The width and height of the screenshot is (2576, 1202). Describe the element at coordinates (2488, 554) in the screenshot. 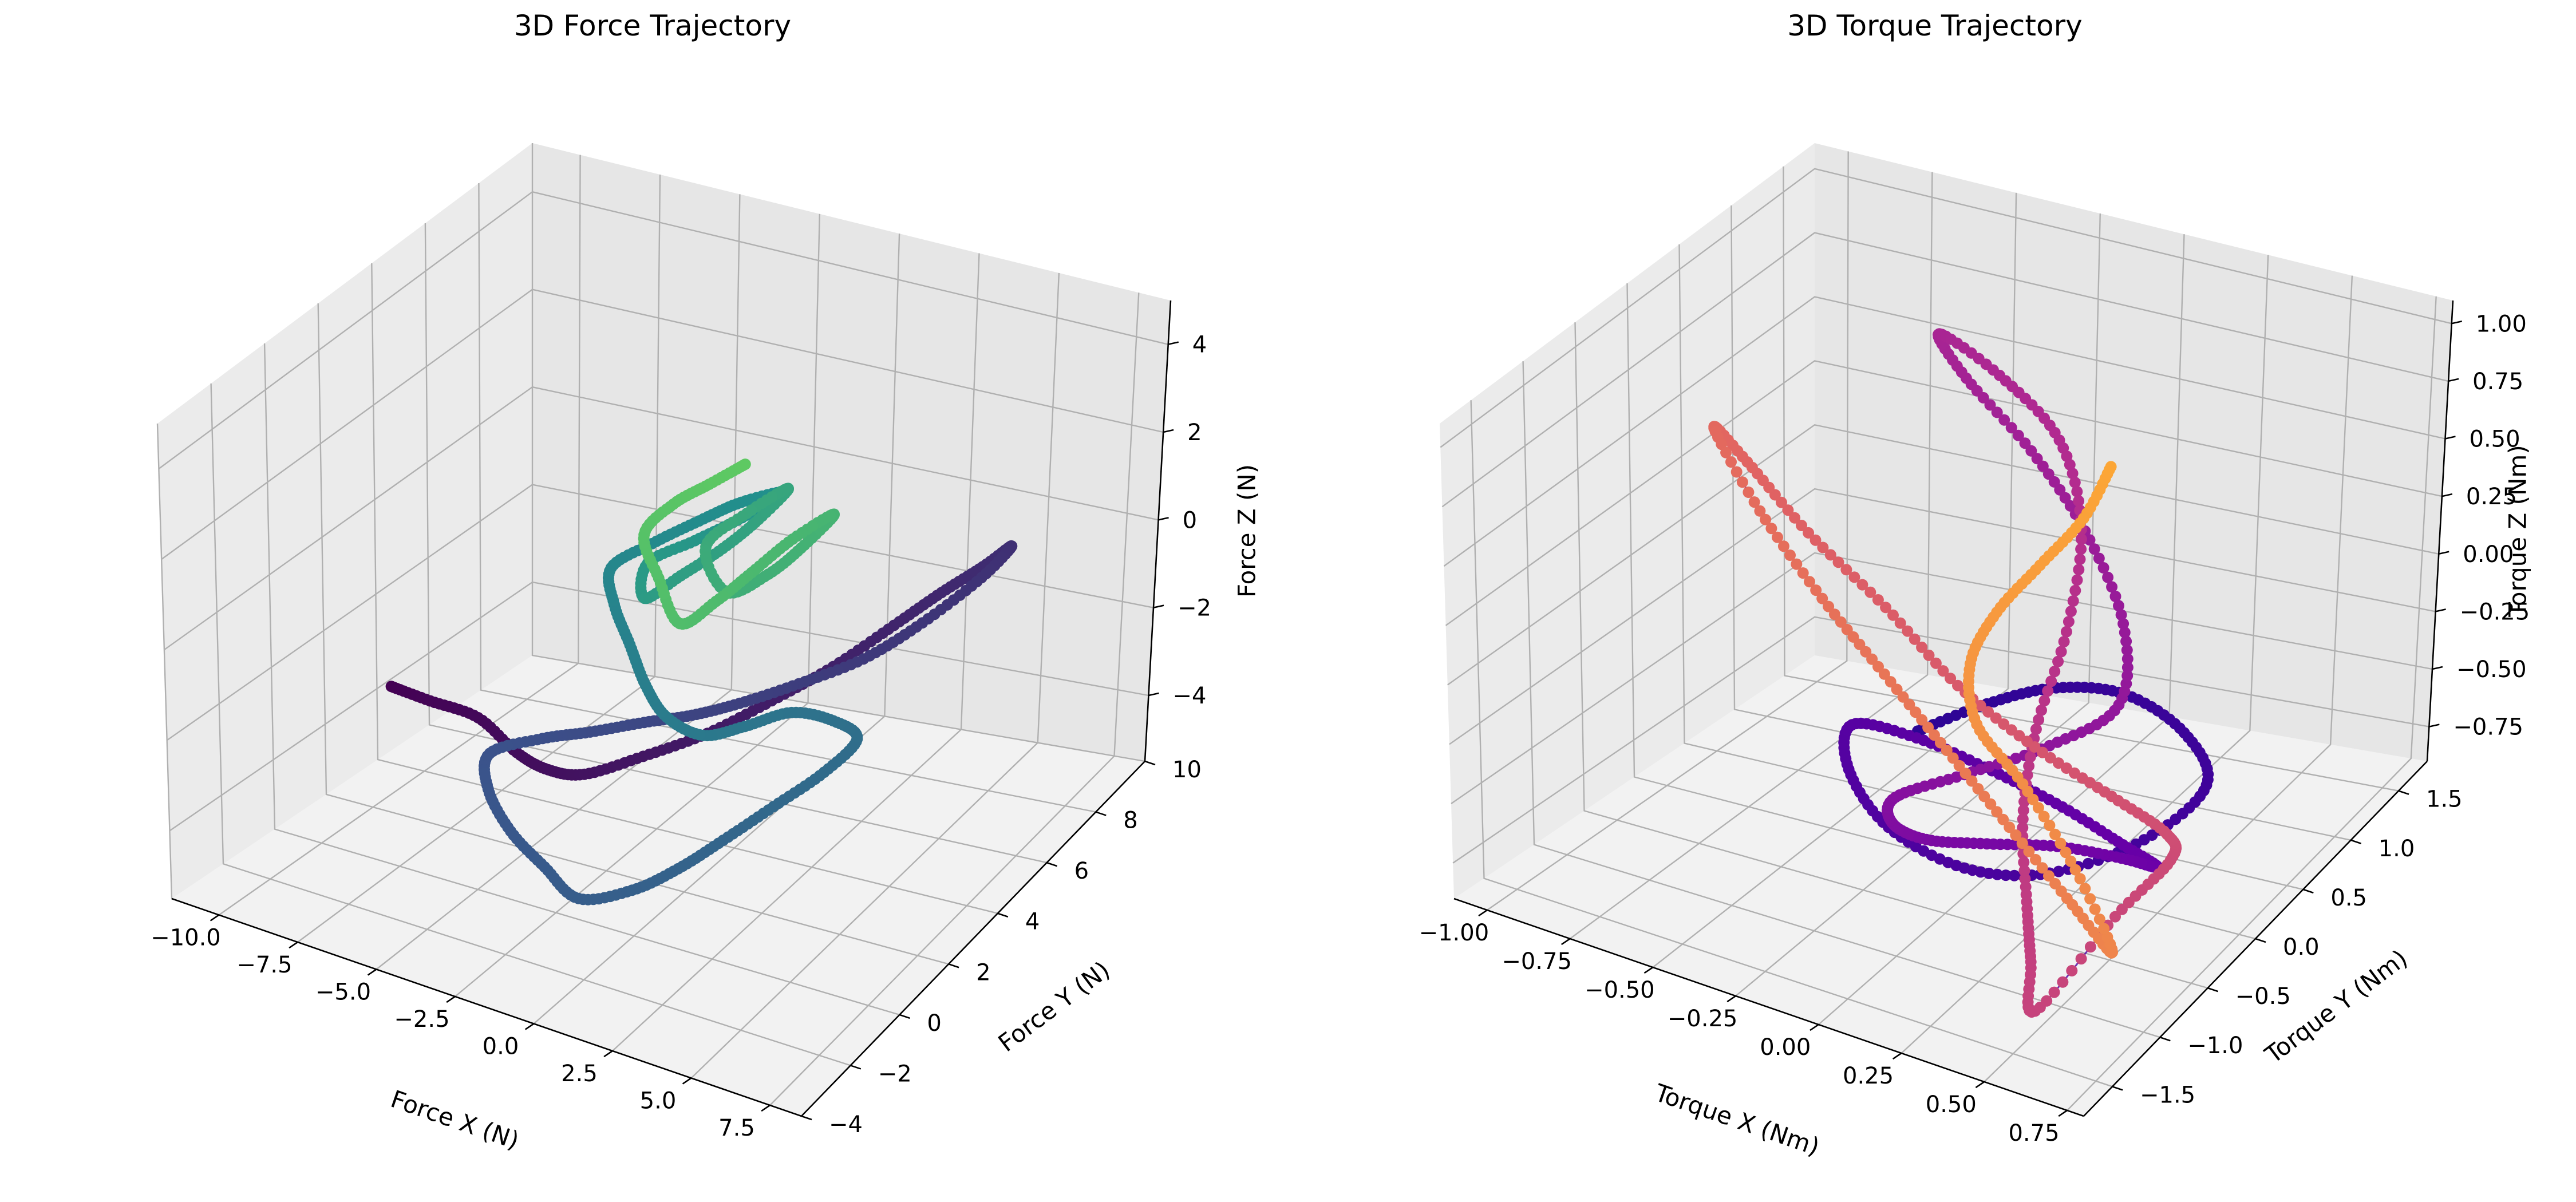

I see `z-tick-label: 0.00` at that location.